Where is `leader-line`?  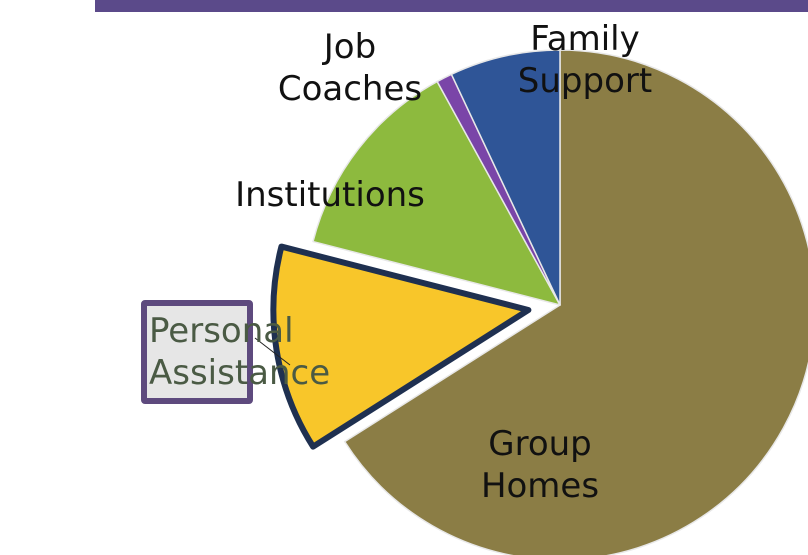
leader-line is located at coordinates (272, 351).